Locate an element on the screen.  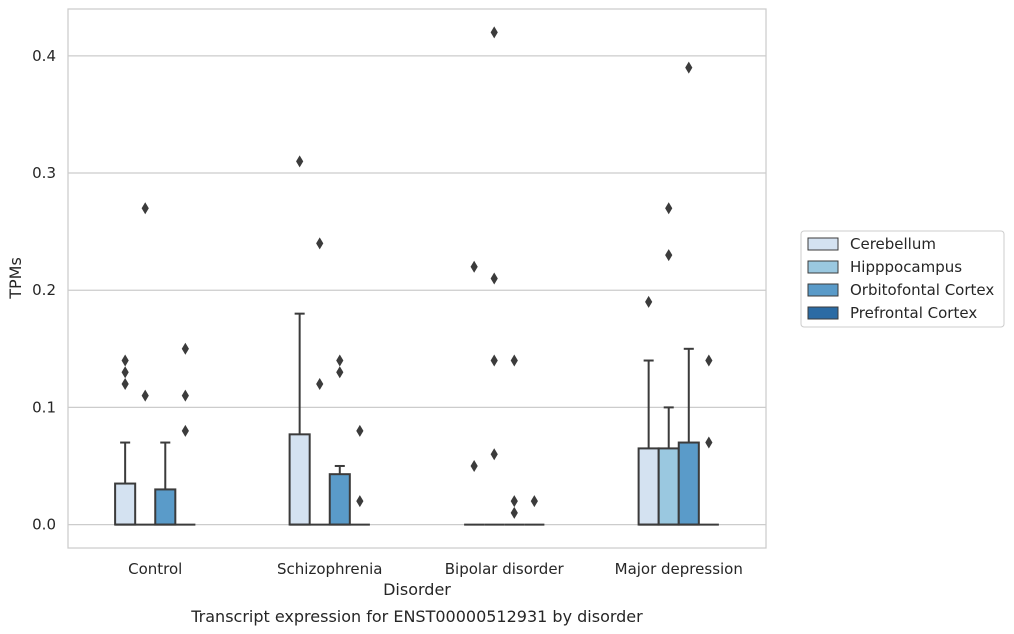
x-tick-label: Control is located at coordinates (155, 569).